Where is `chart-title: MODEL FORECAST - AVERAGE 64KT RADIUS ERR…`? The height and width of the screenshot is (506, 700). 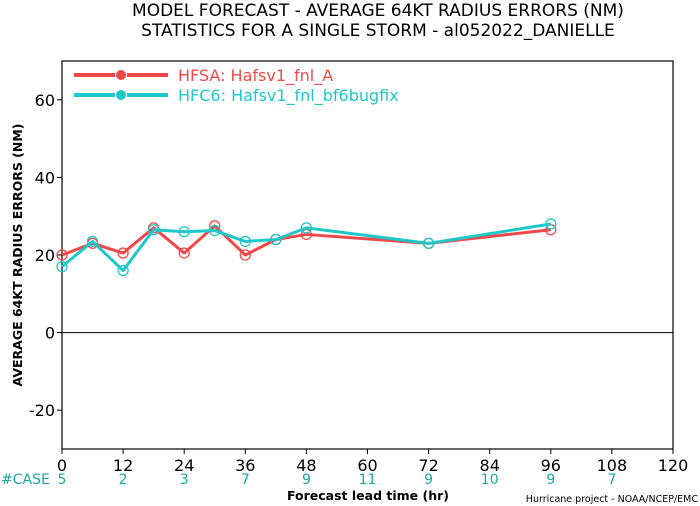 chart-title: MODEL FORECAST - AVERAGE 64KT RADIUS ERR… is located at coordinates (378, 11).